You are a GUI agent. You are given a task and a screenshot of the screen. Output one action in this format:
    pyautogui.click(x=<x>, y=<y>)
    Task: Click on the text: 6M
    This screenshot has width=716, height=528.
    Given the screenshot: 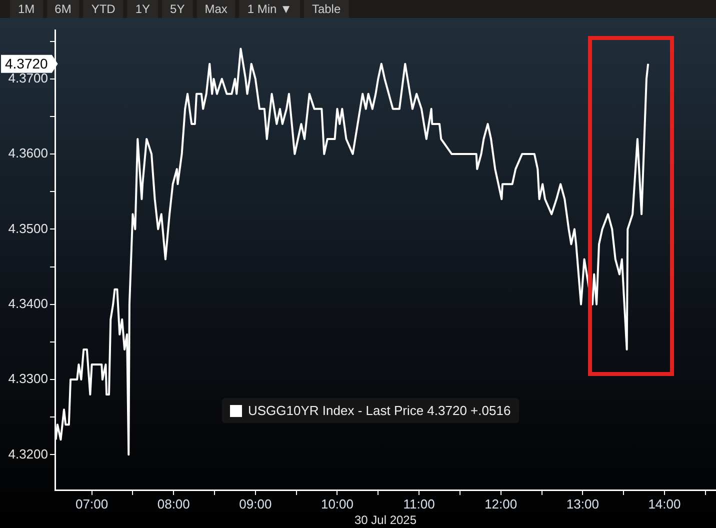 What is the action you would take?
    pyautogui.click(x=63, y=9)
    